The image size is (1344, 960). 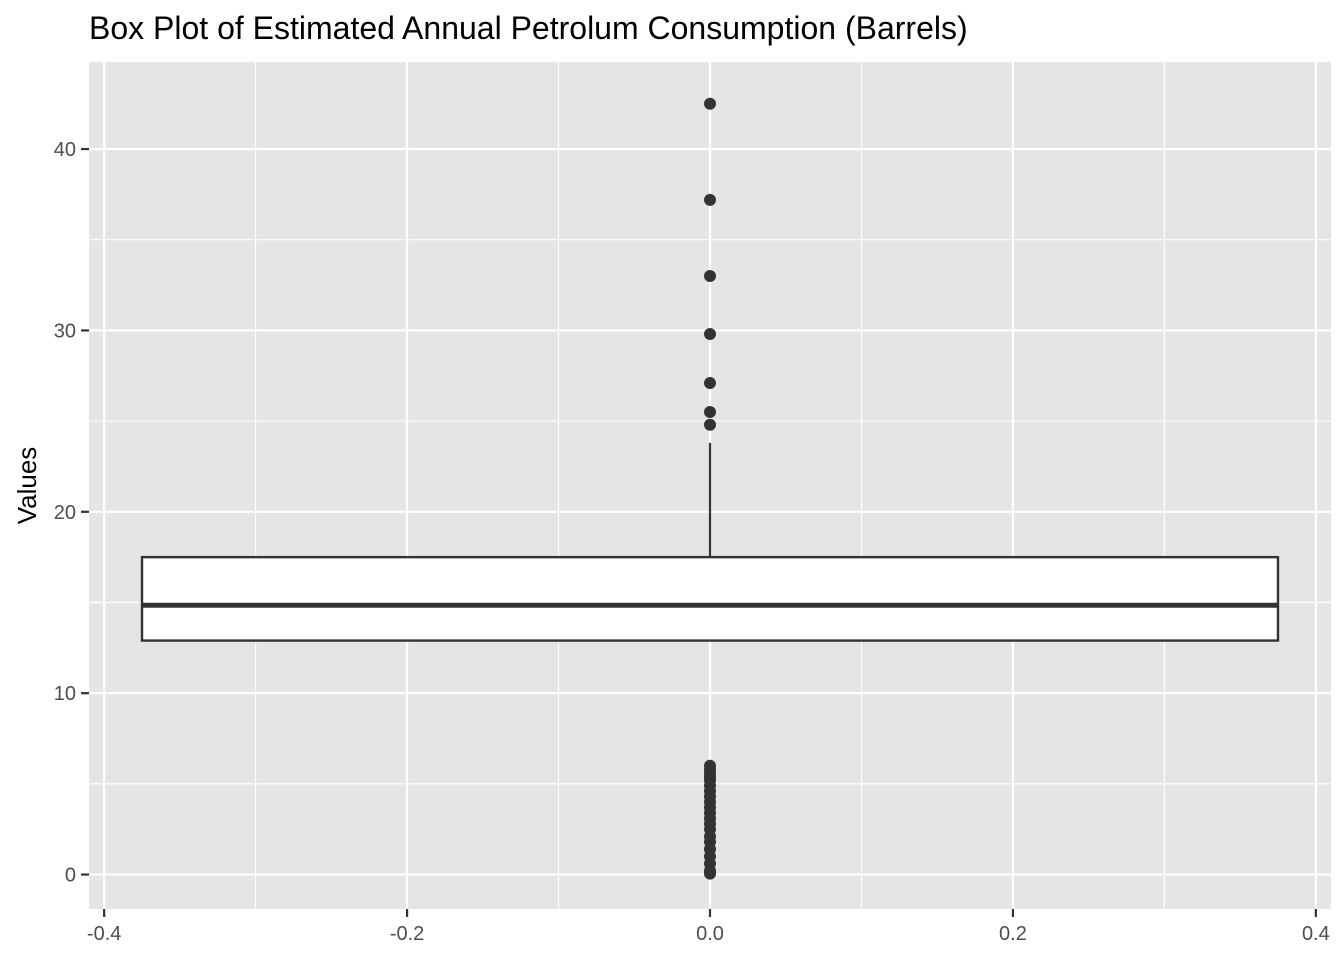 What do you see at coordinates (104, 934) in the screenshot?
I see `x-tick-label: -0.4` at bounding box center [104, 934].